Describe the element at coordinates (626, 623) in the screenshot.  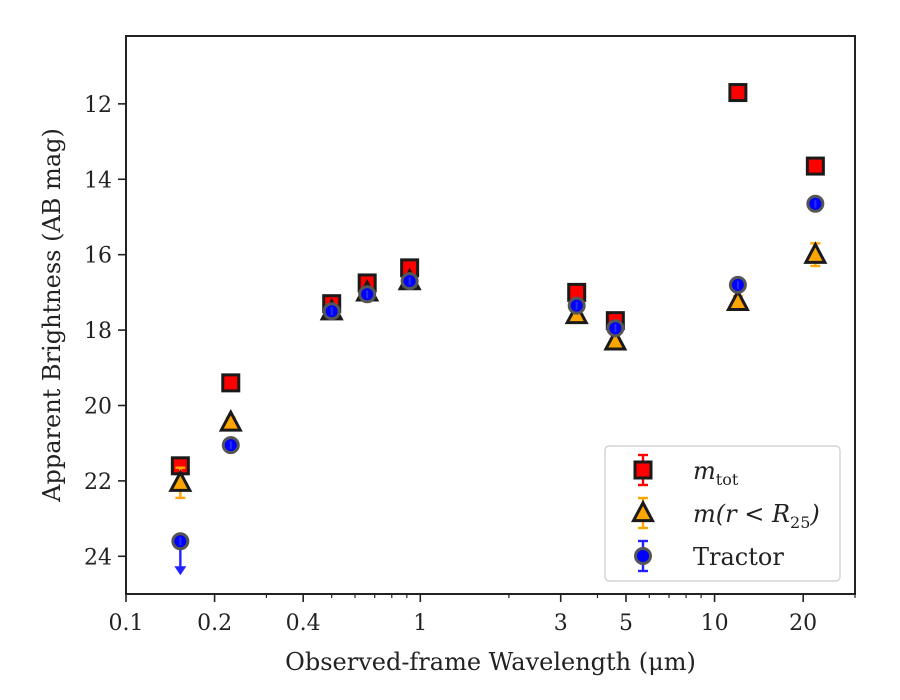
I see `x-tick-label: 5` at that location.